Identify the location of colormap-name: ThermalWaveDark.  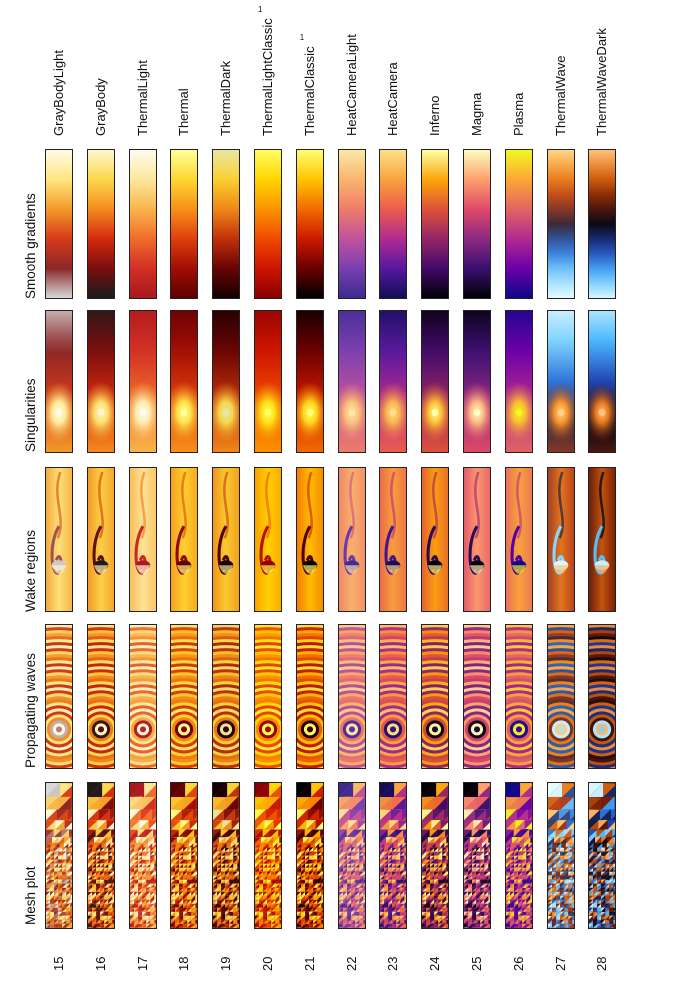
(602, 82).